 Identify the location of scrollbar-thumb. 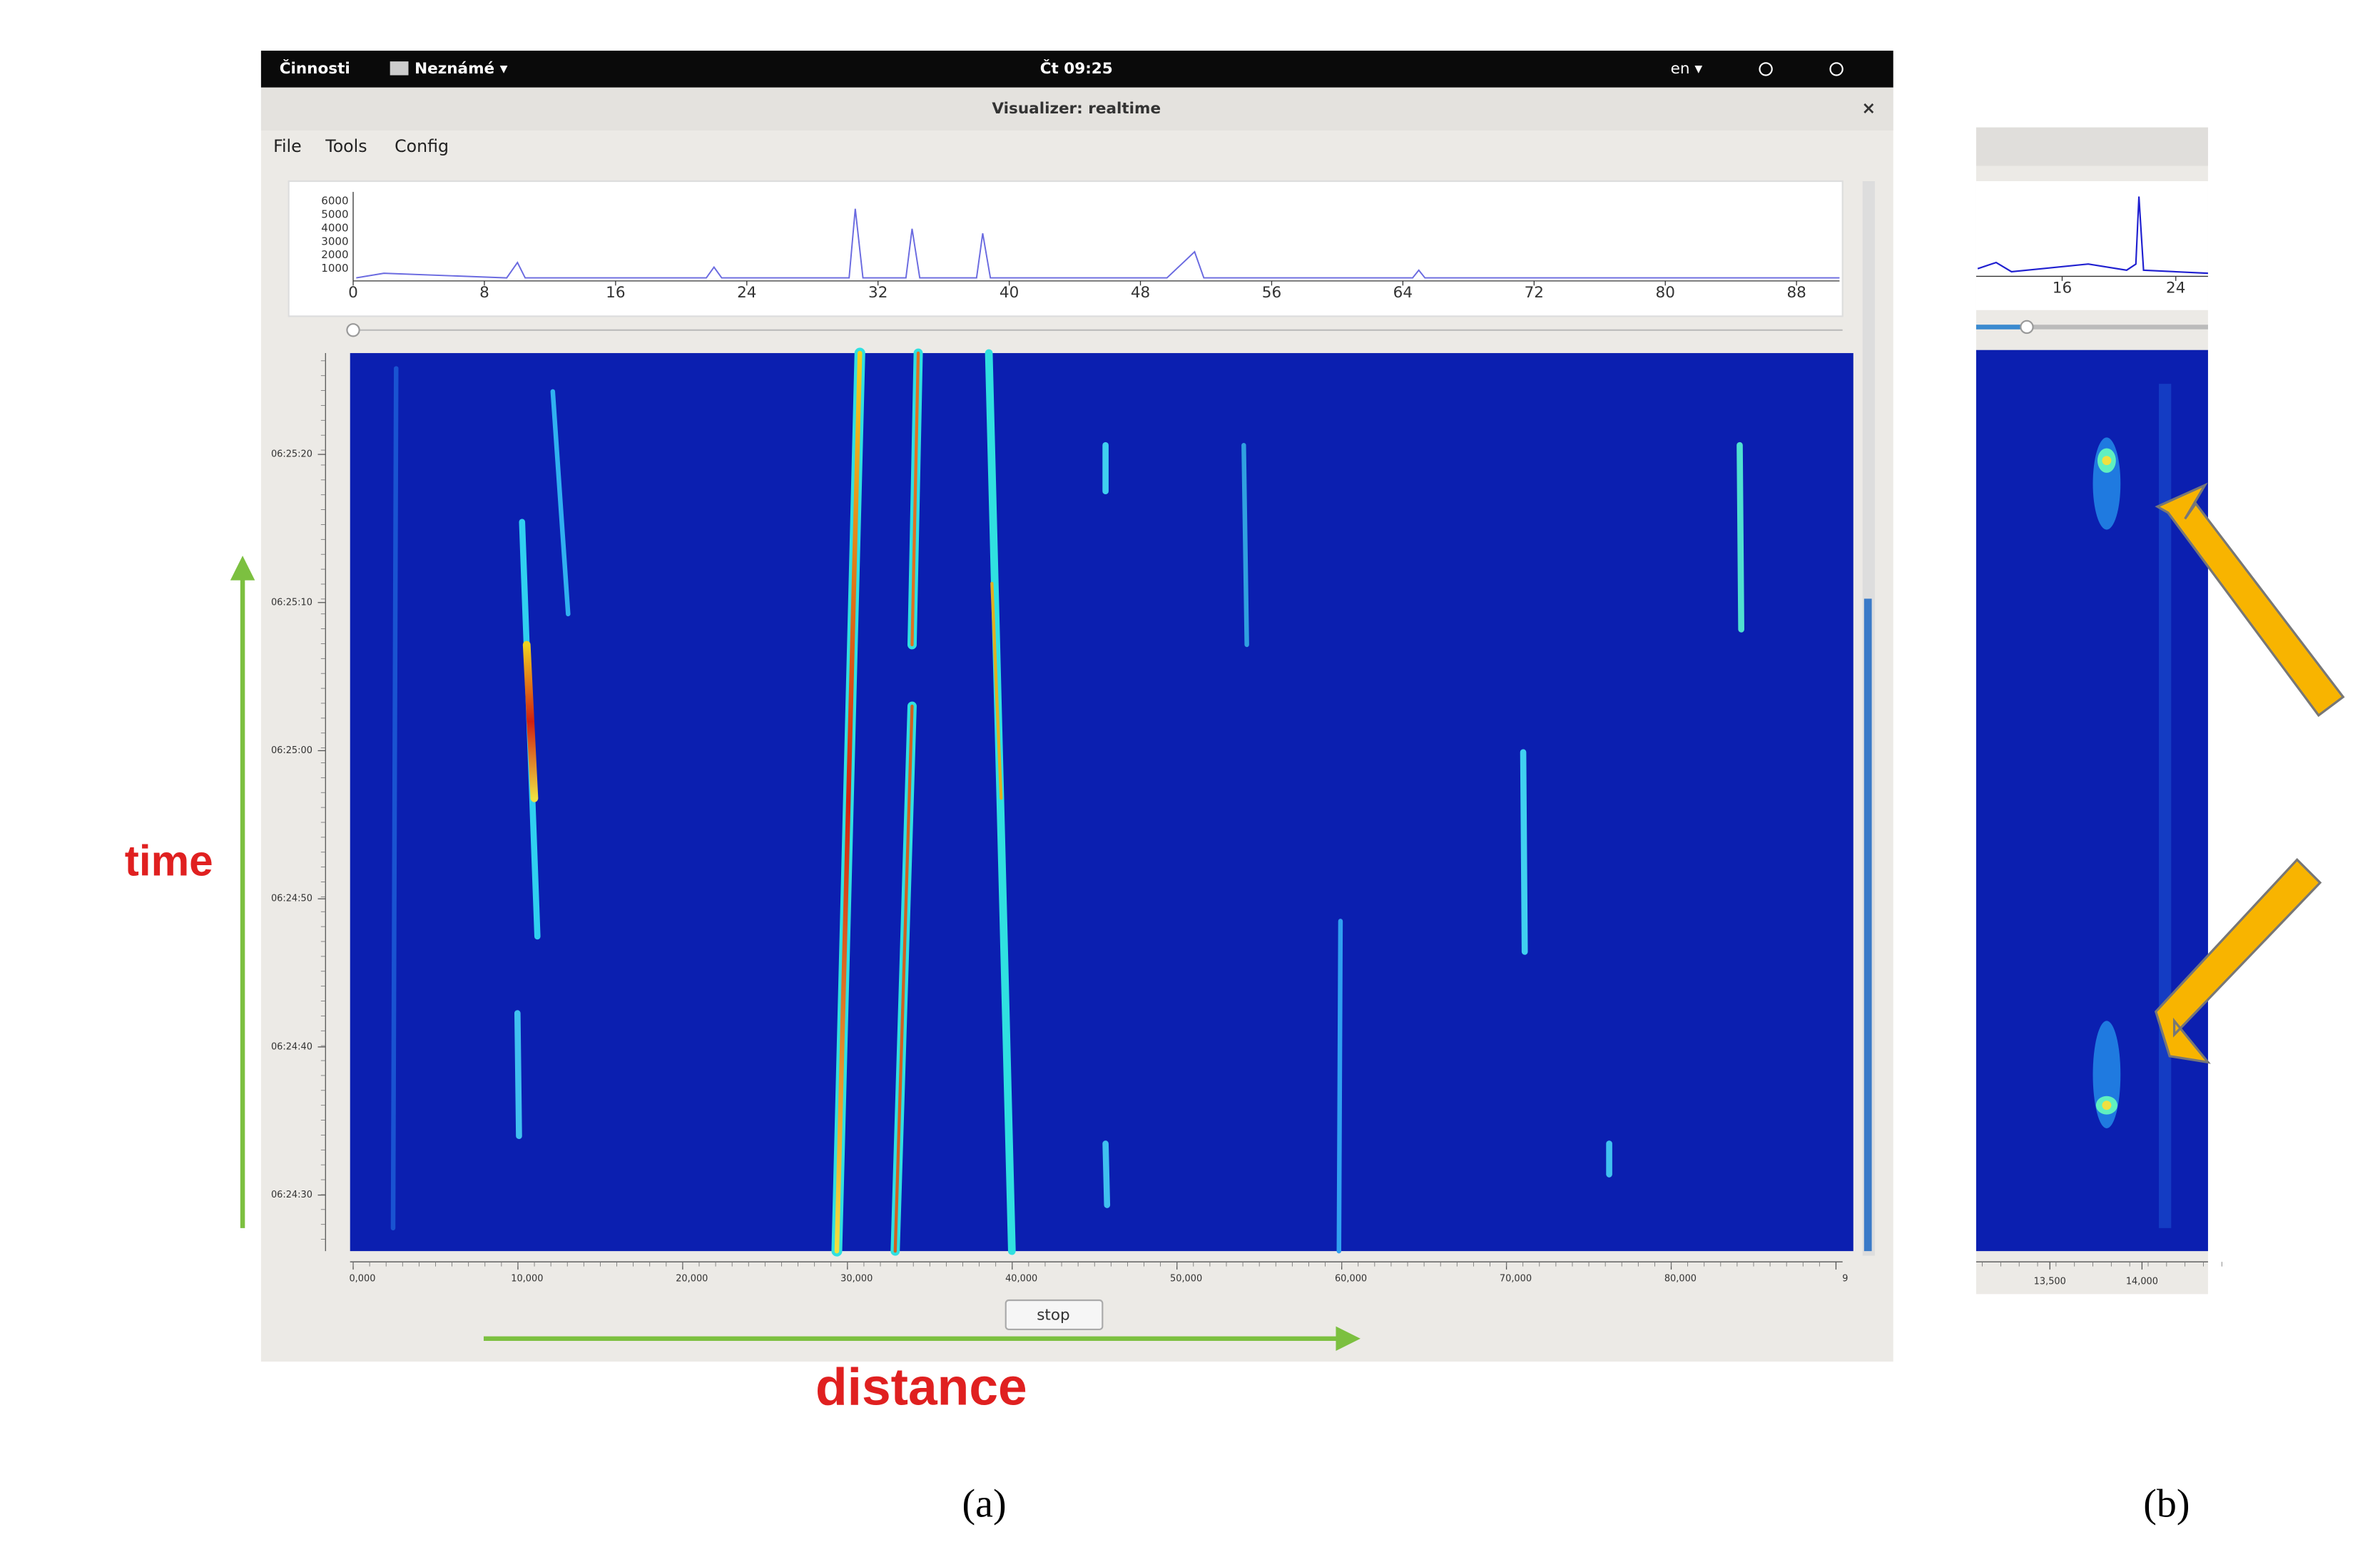
(1867, 925).